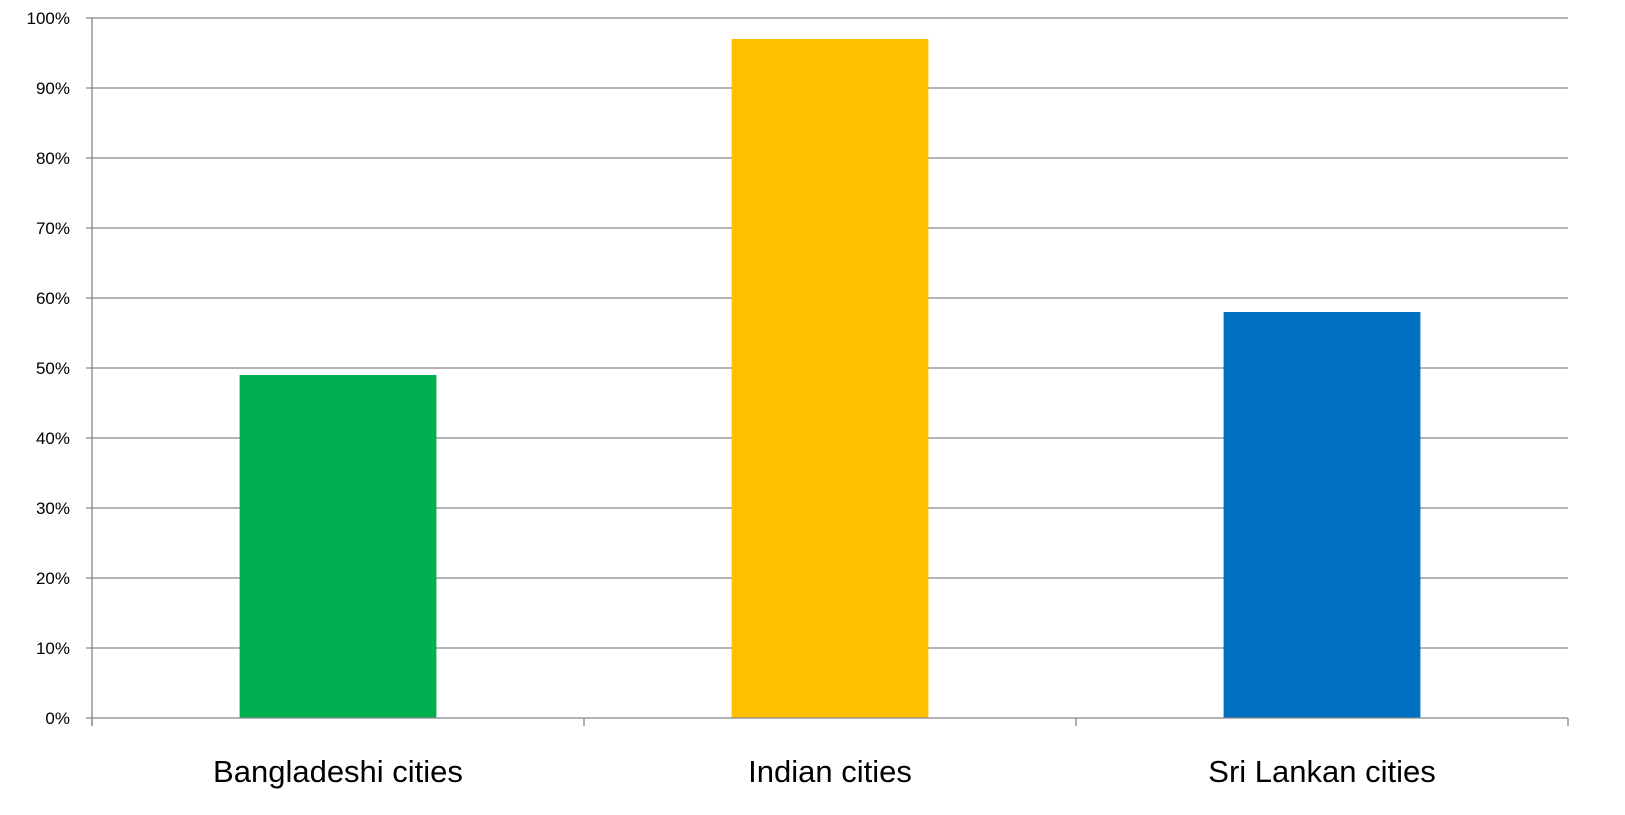 Image resolution: width=1625 pixels, height=815 pixels. What do you see at coordinates (338, 546) in the screenshot?
I see `bar-bangladeshi-cities` at bounding box center [338, 546].